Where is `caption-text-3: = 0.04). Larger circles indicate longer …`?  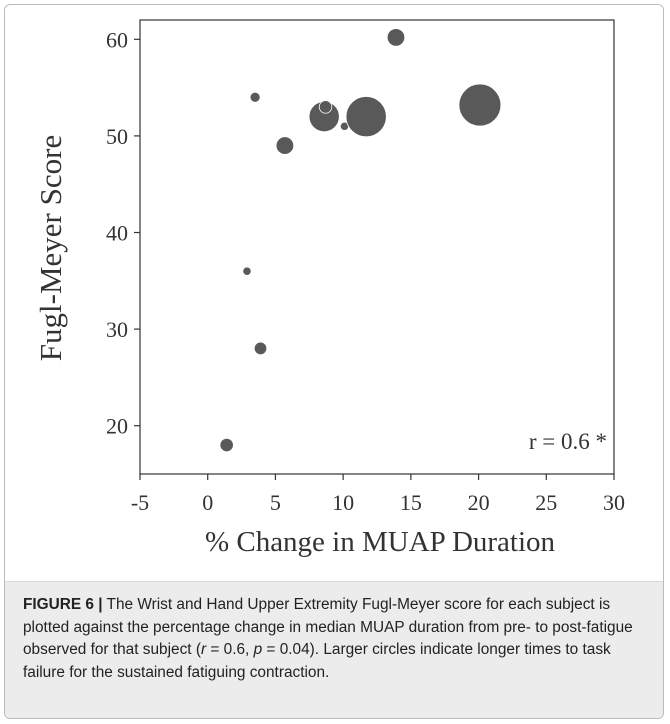 caption-text-3: = 0.04). Larger circles indicate longer … is located at coordinates (317, 661).